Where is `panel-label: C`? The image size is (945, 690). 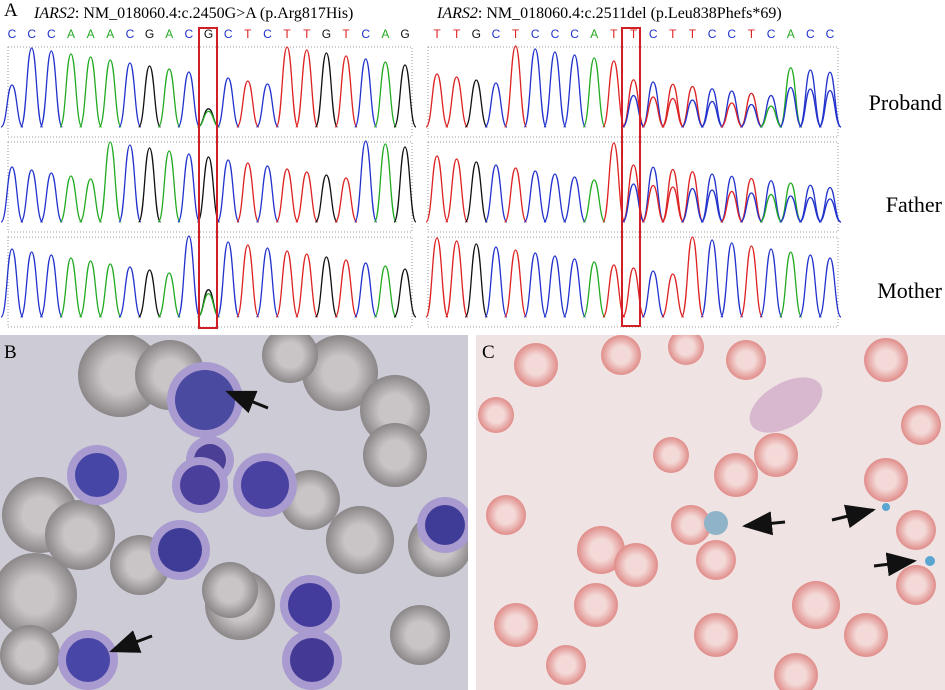 panel-label: C is located at coordinates (488, 352).